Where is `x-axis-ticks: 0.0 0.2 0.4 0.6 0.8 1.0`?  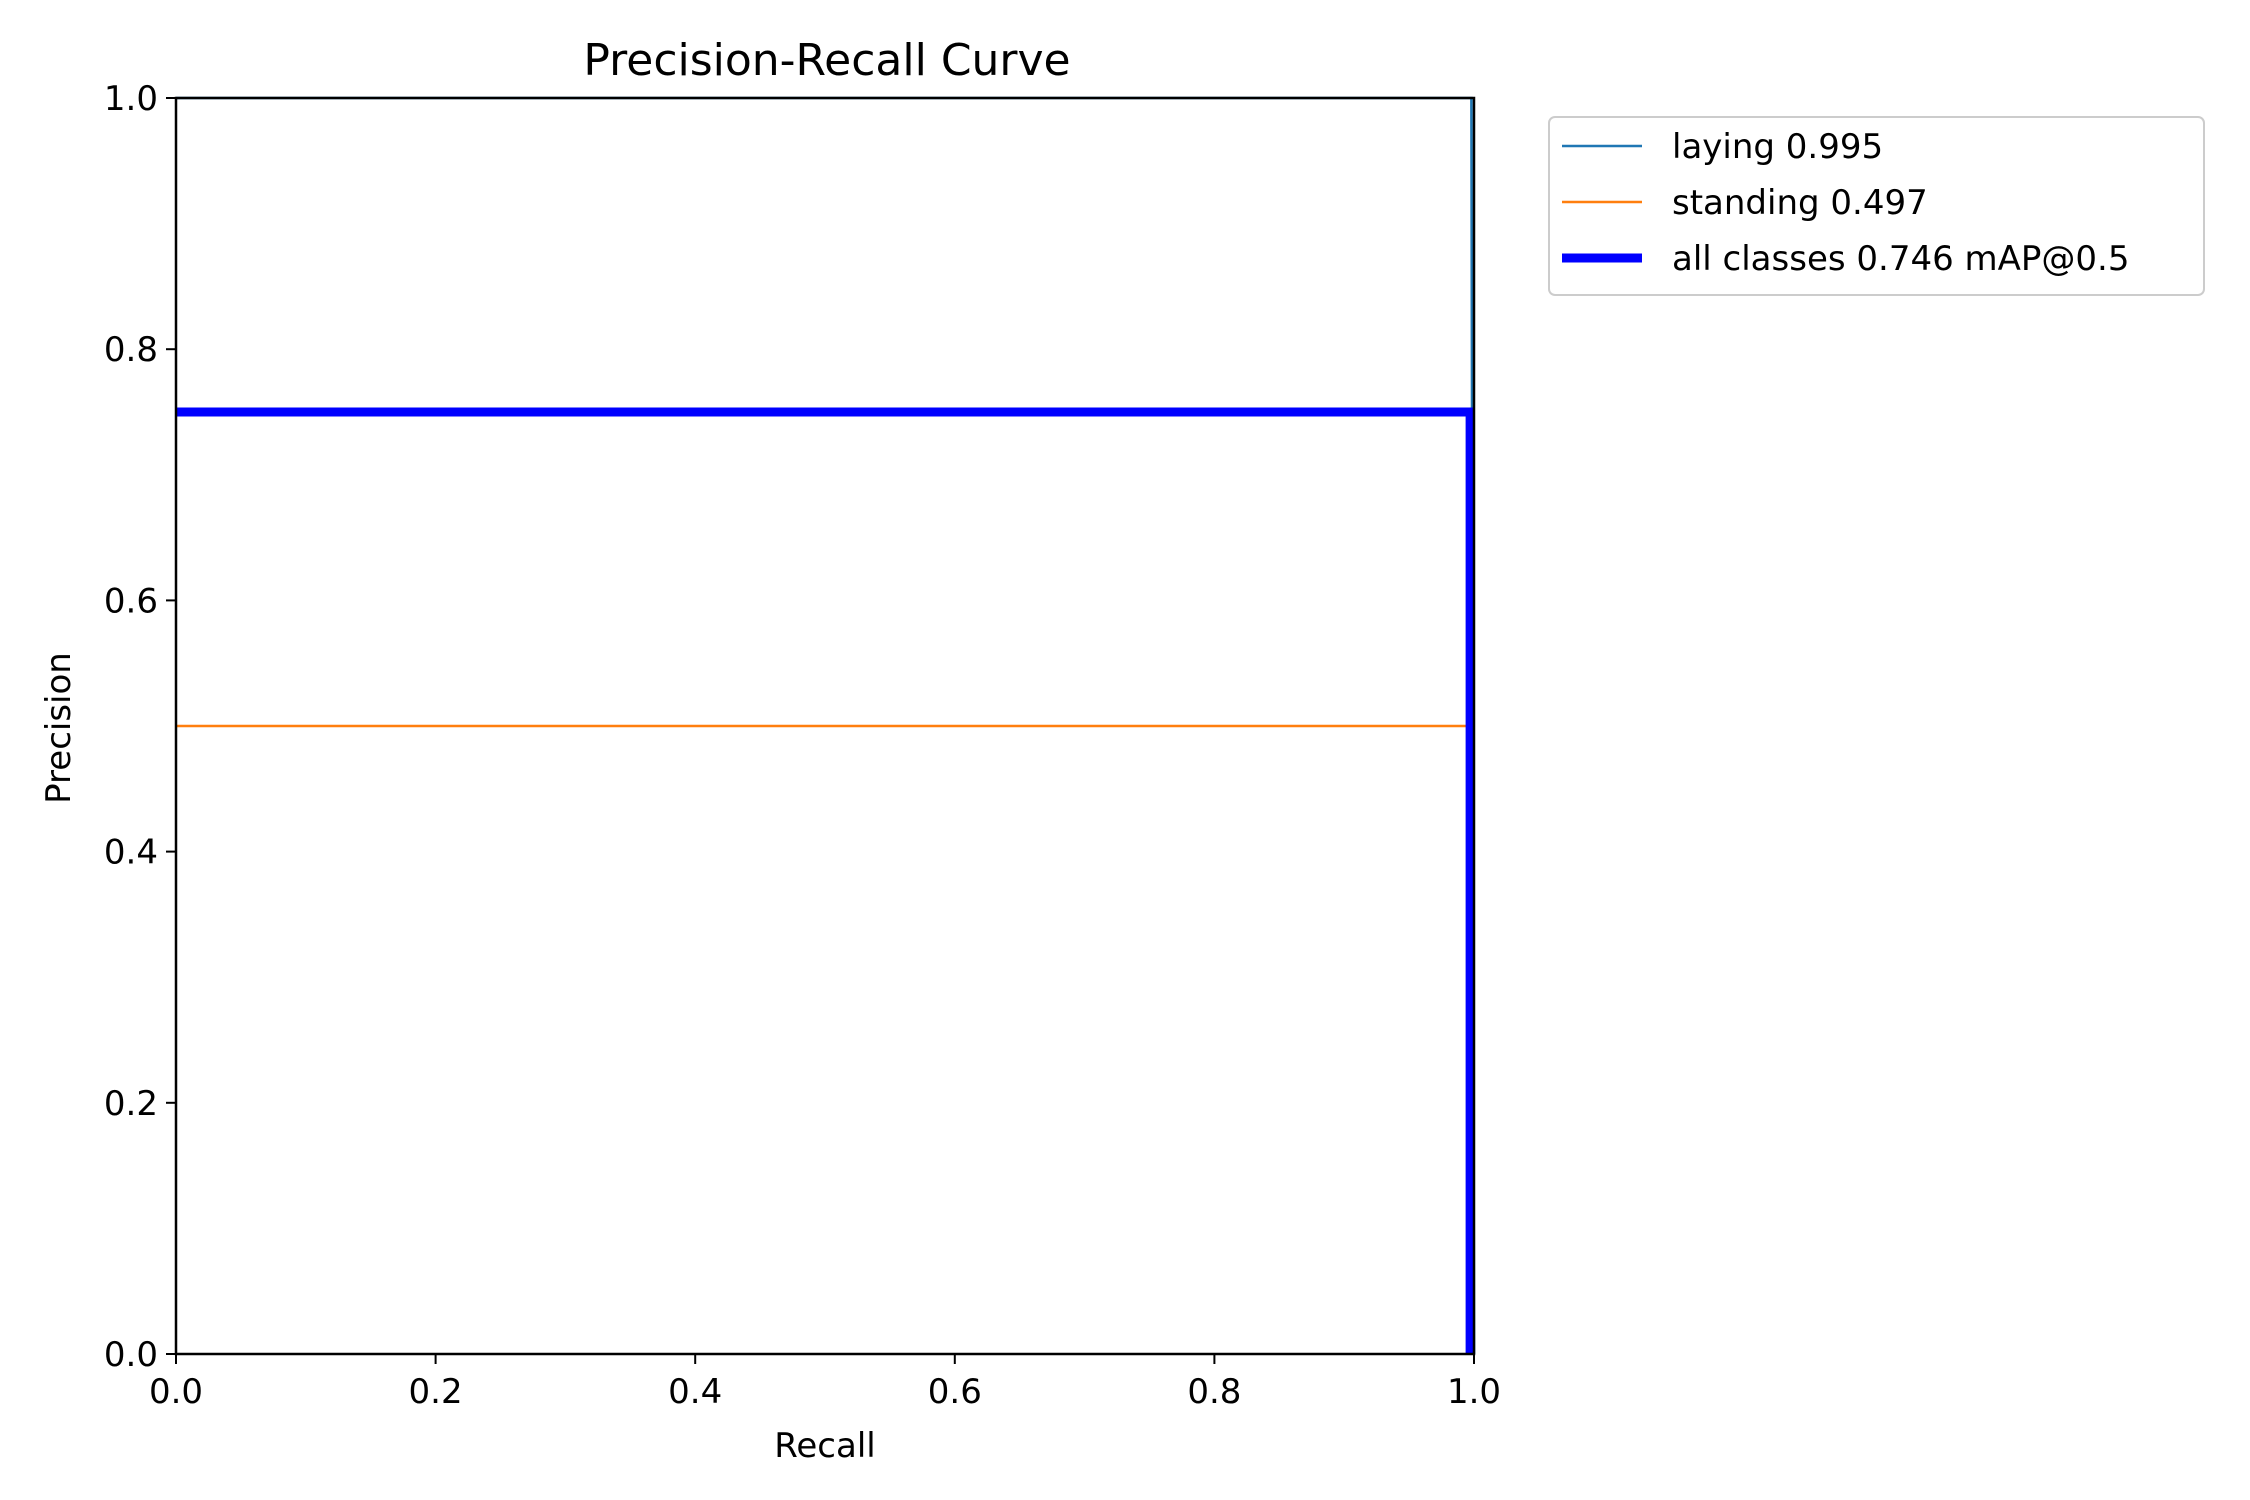
x-axis-ticks: 0.0 0.2 0.4 0.6 0.8 1.0 is located at coordinates (825, 1383).